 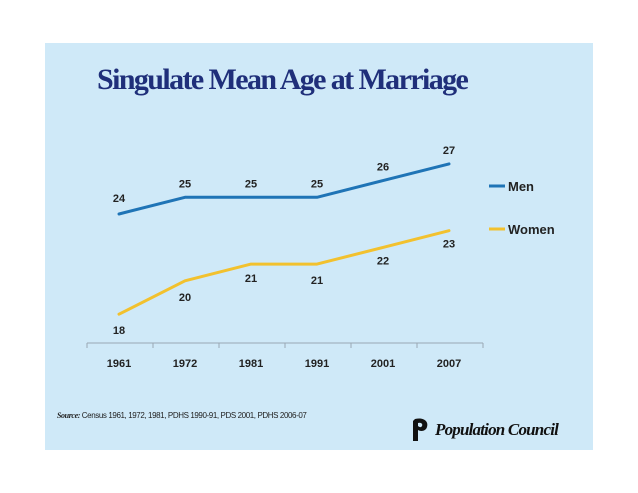 What do you see at coordinates (449, 364) in the screenshot?
I see `x-tick-label: 2007` at bounding box center [449, 364].